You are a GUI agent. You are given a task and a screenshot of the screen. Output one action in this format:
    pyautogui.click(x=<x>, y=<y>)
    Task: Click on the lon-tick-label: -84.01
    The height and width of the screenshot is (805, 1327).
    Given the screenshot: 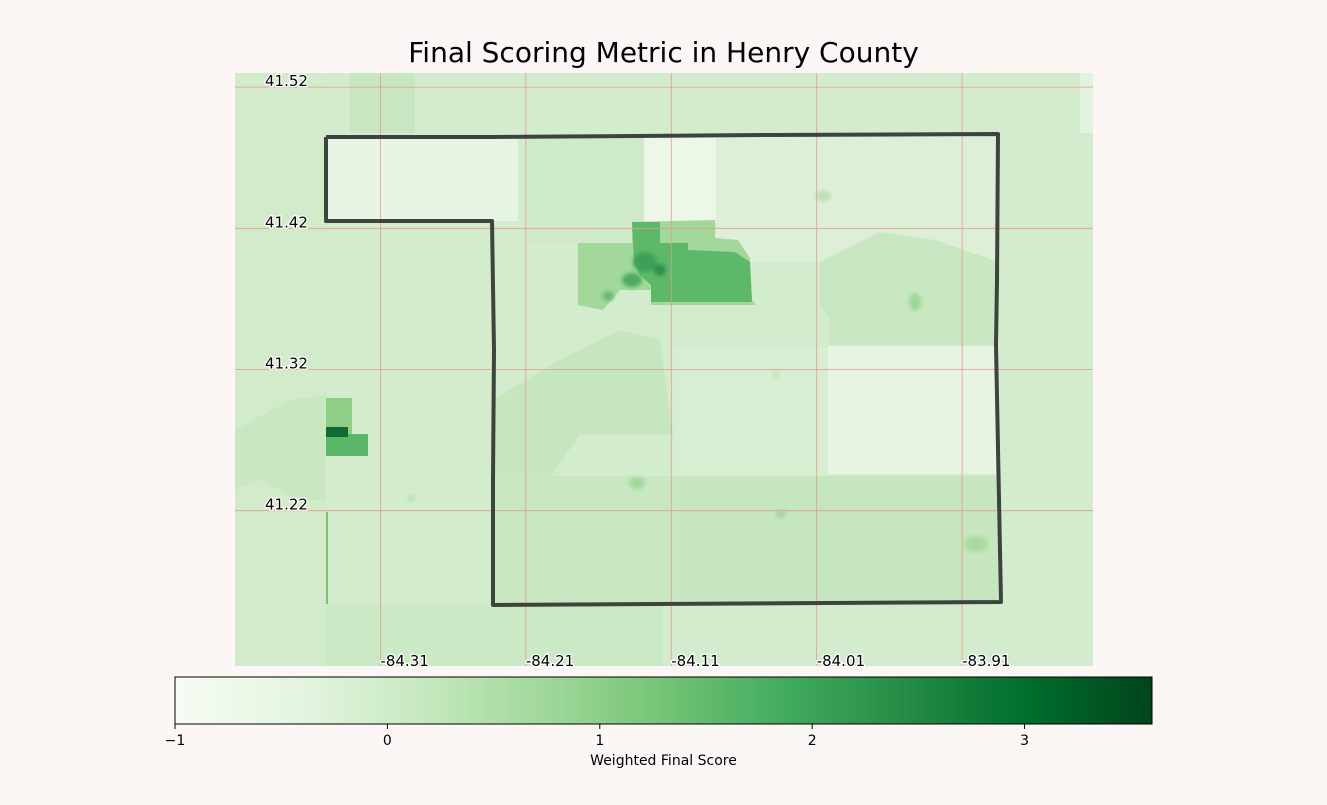 What is the action you would take?
    pyautogui.click(x=841, y=661)
    